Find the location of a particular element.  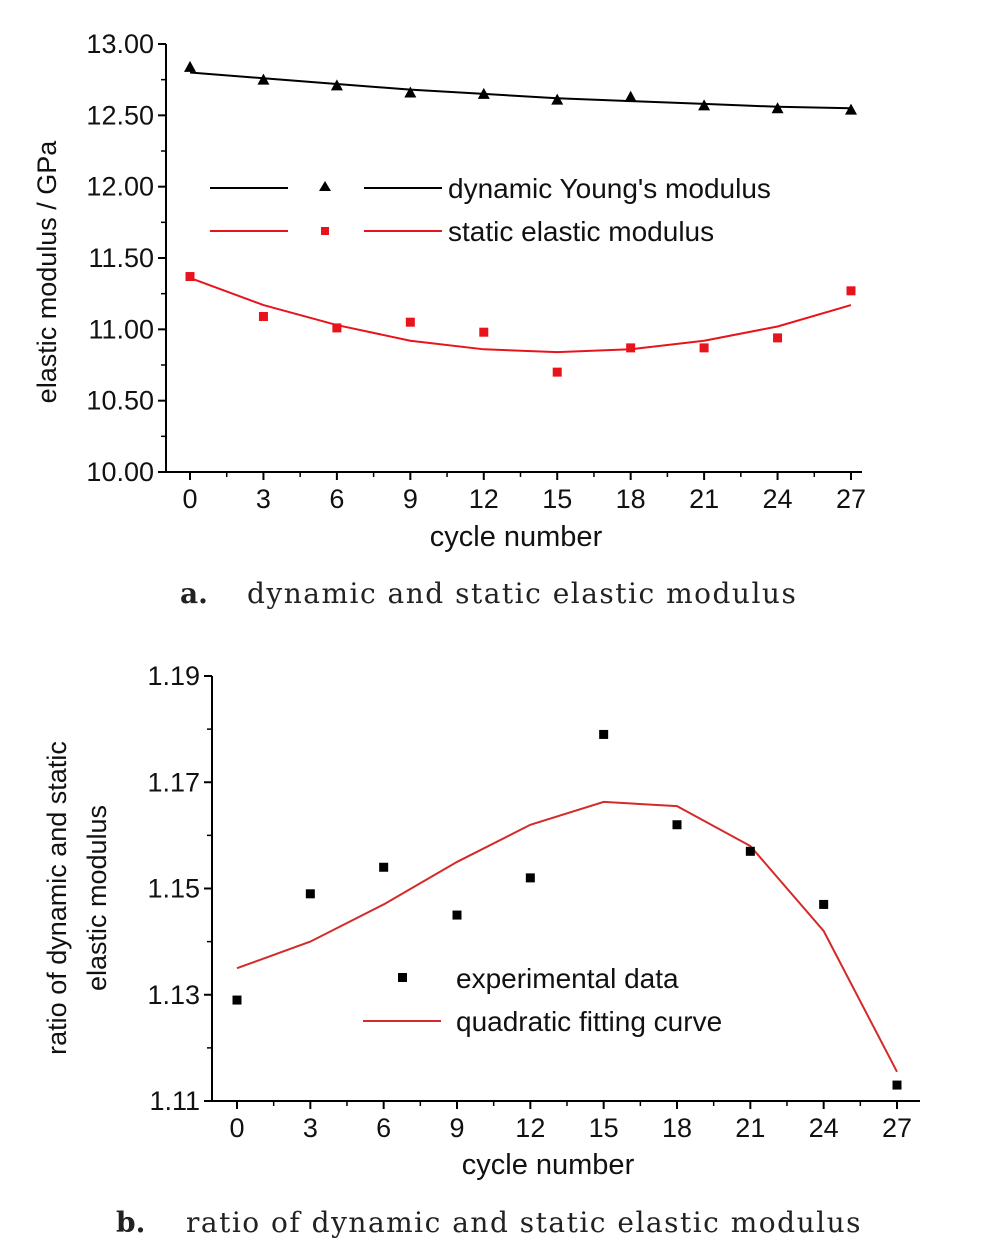

y-tick-label: 1.17 is located at coordinates (173, 782).